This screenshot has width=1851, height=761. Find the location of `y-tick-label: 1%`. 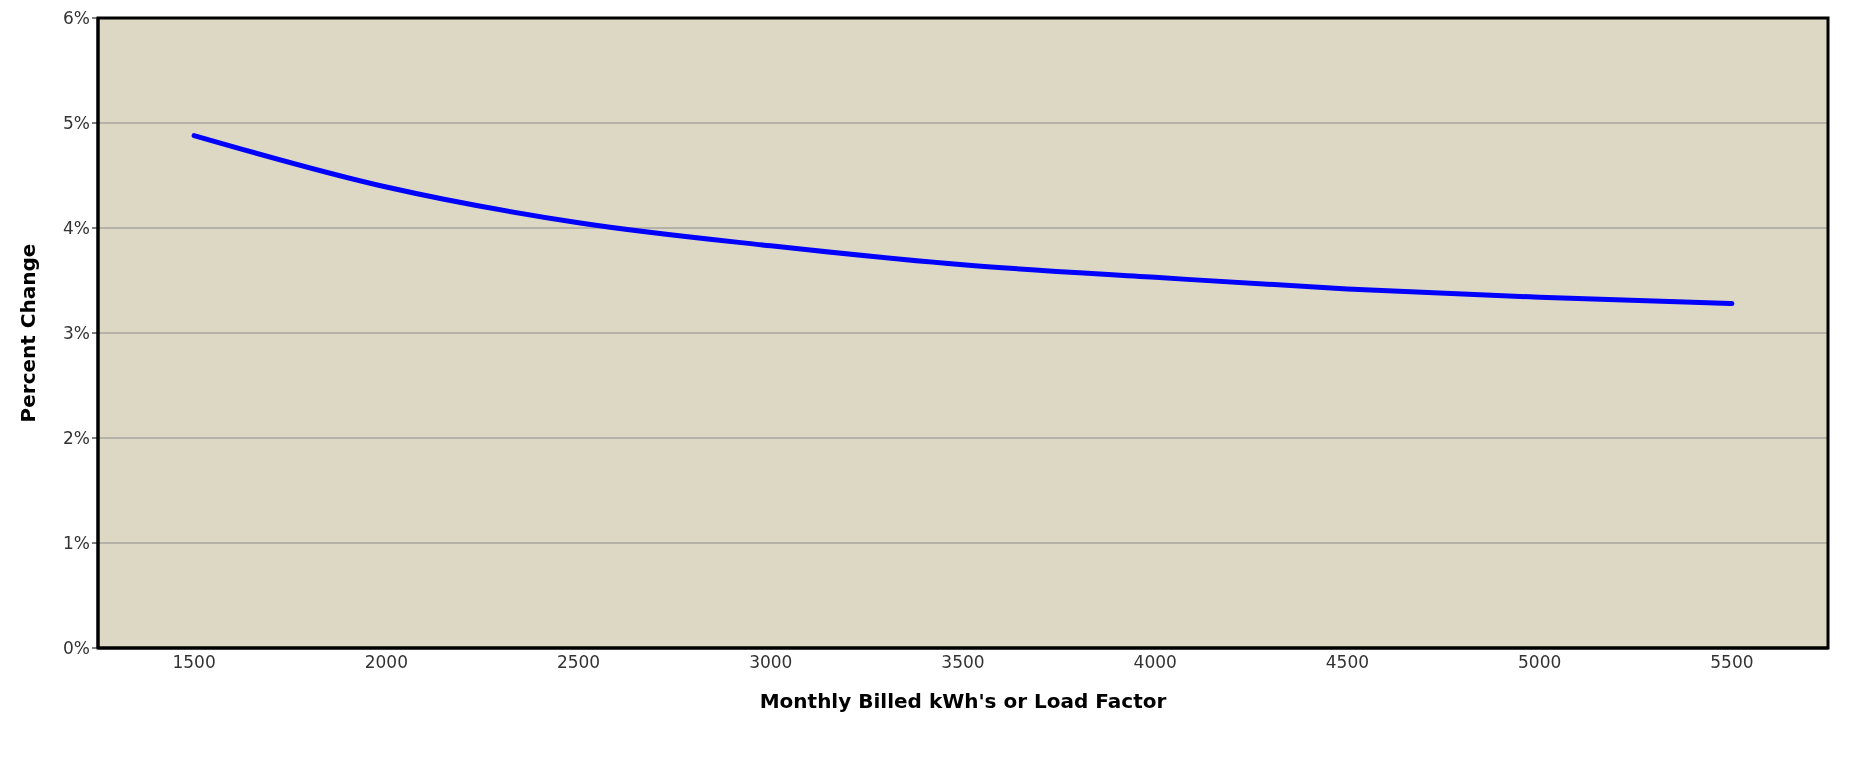

y-tick-label: 1% is located at coordinates (76, 543).